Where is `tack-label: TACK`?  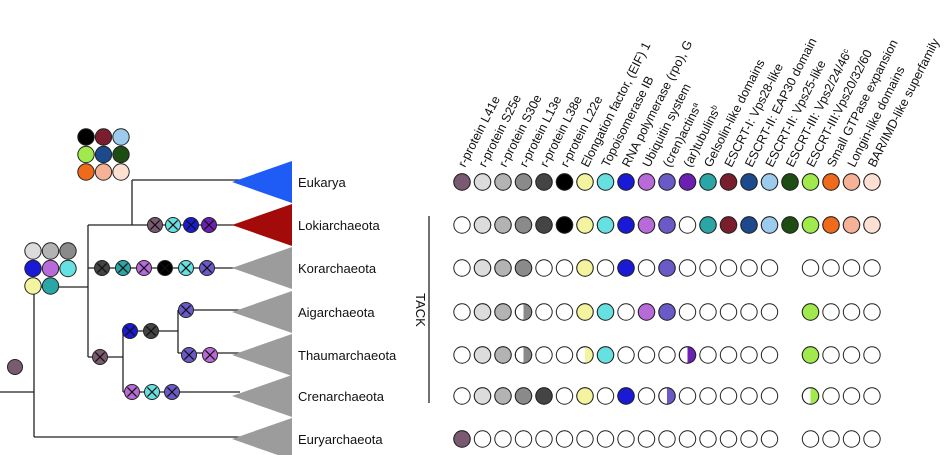
tack-label: TACK is located at coordinates (420, 310).